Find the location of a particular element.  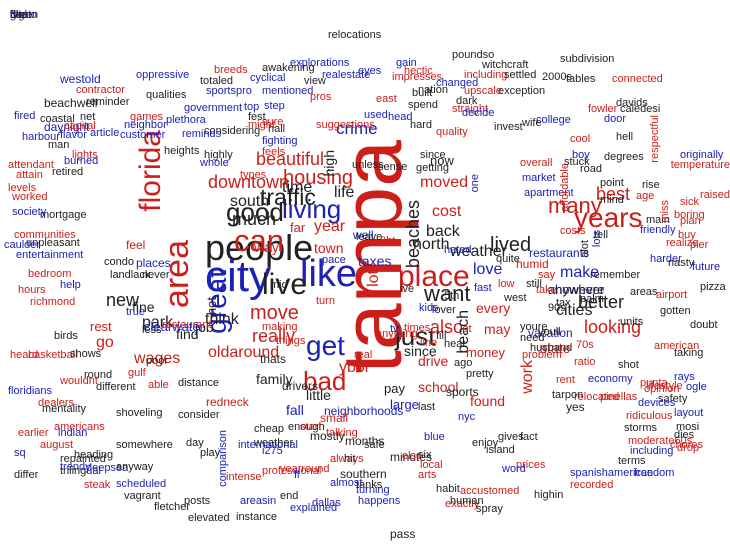

cloud-word: tell is located at coordinates (601, 235).